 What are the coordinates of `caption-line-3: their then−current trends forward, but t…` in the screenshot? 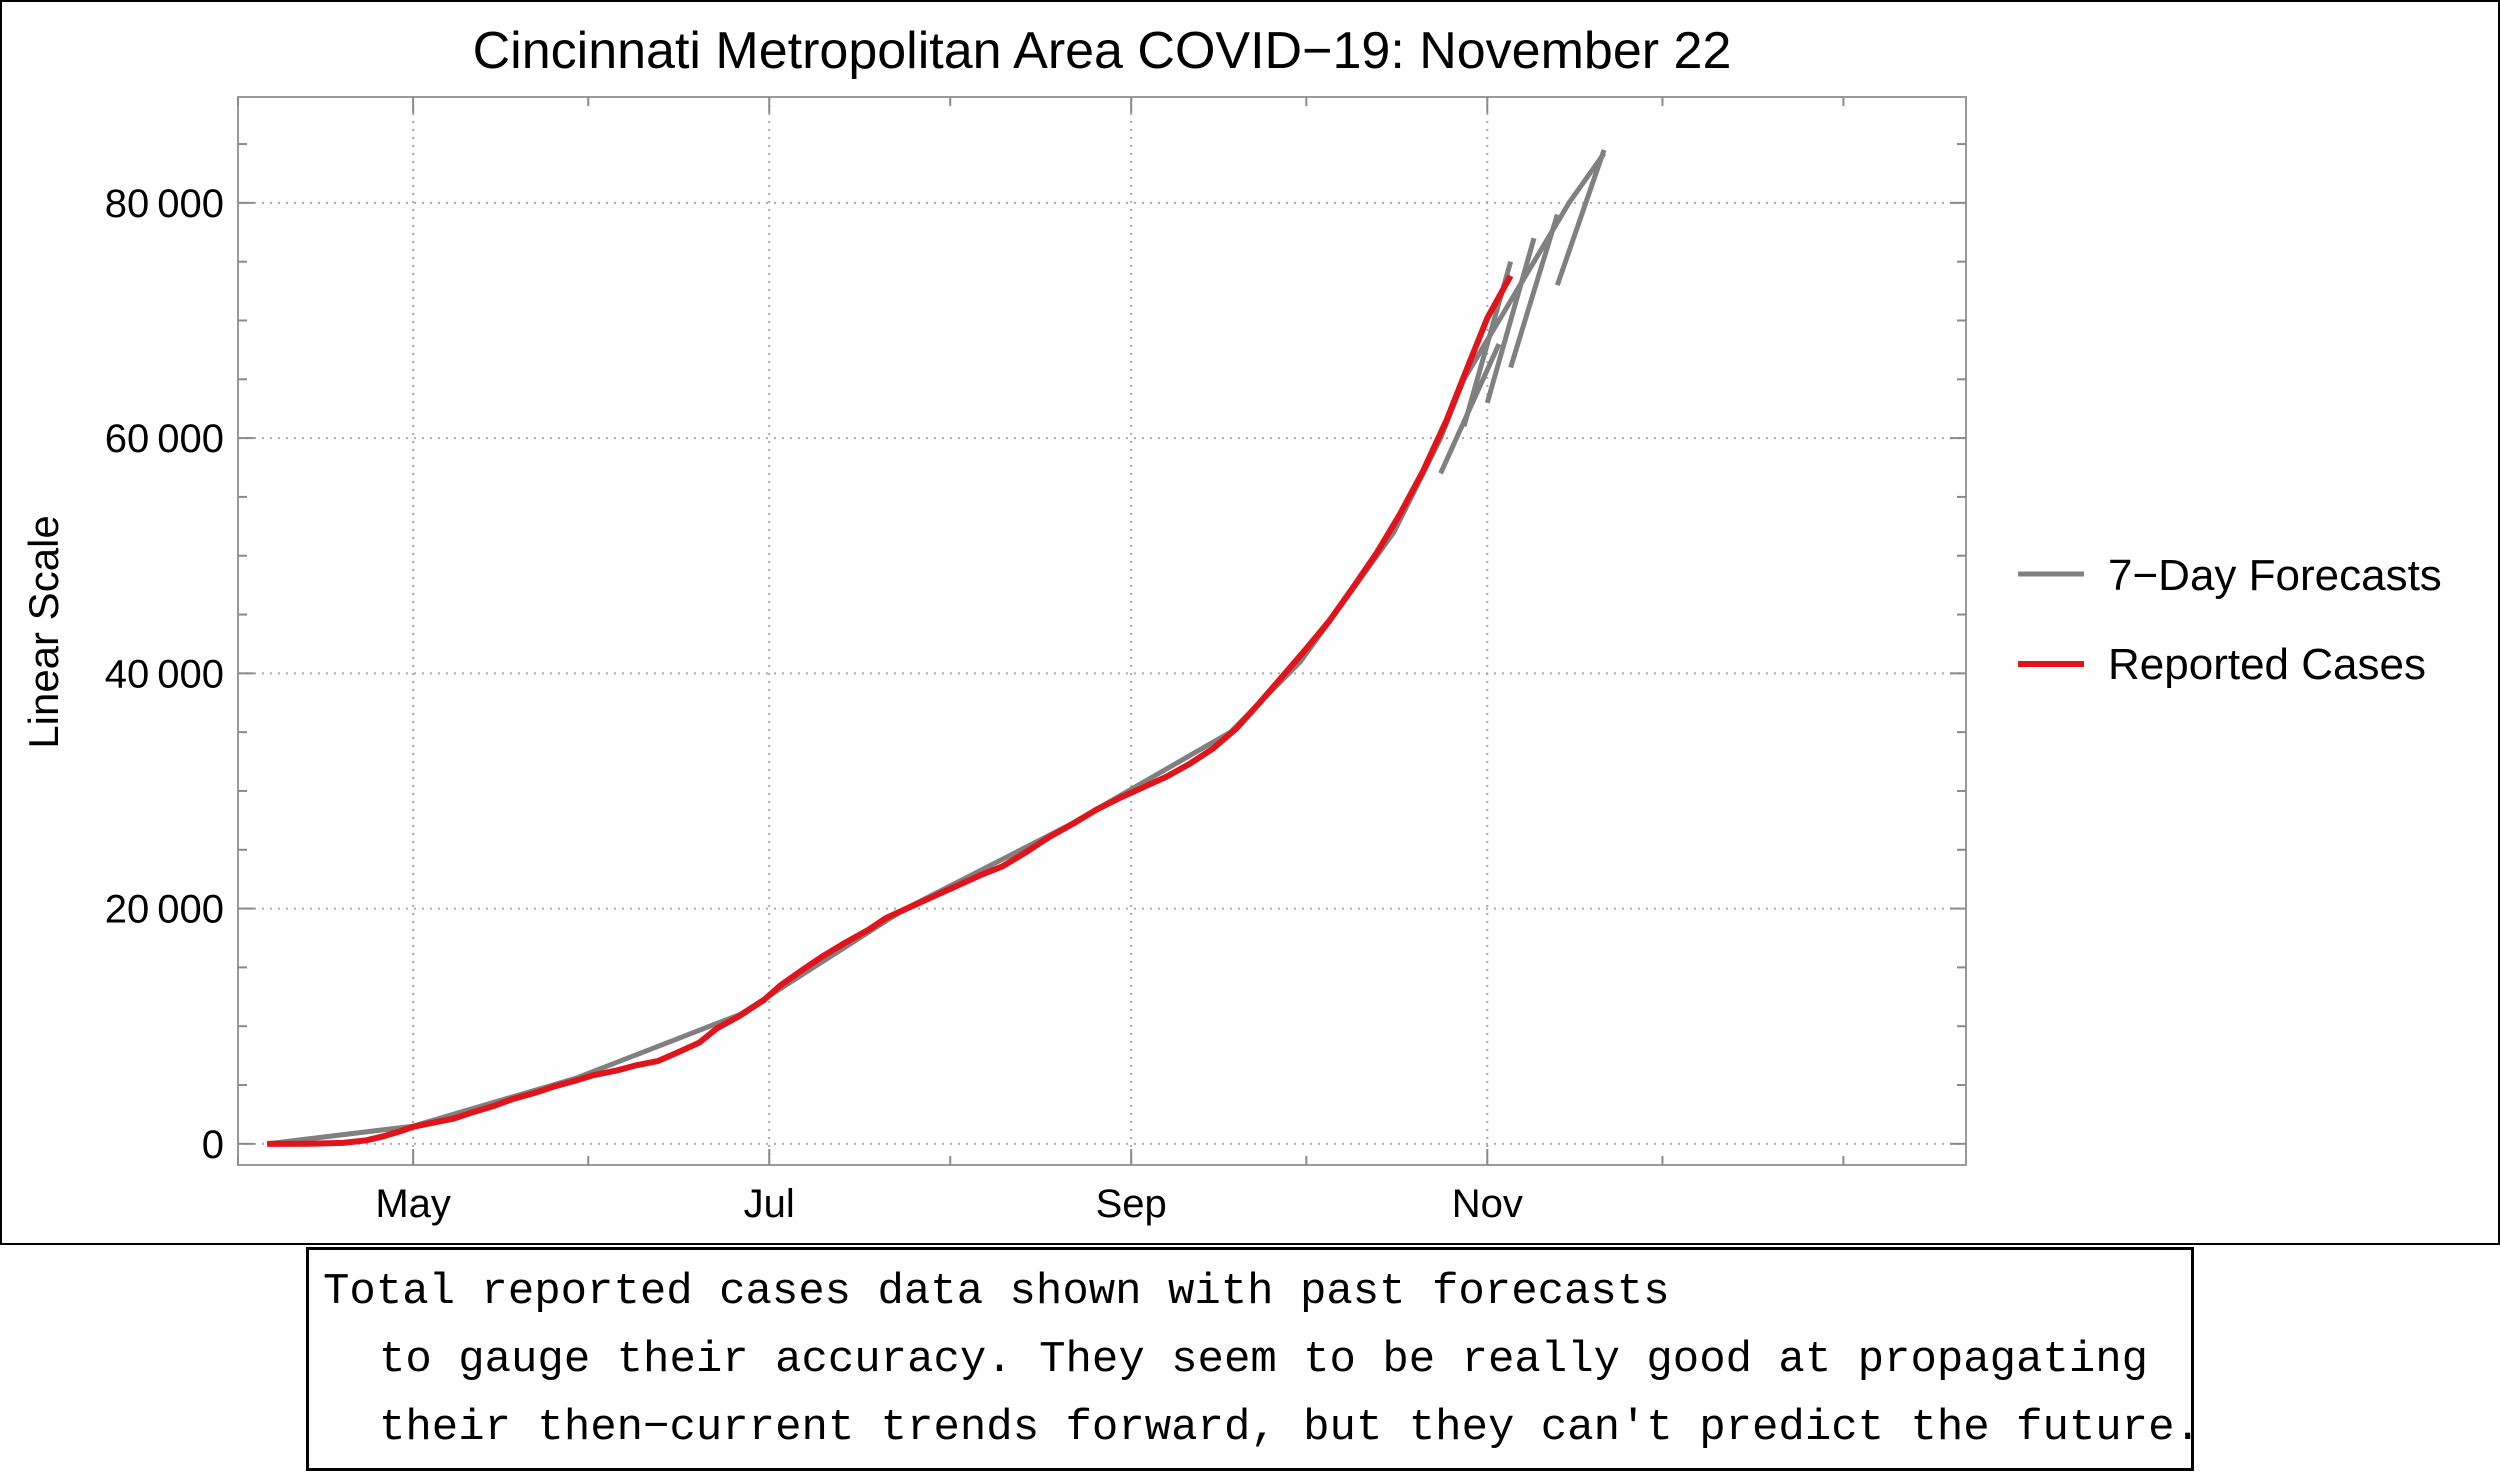 It's located at (1290, 1428).